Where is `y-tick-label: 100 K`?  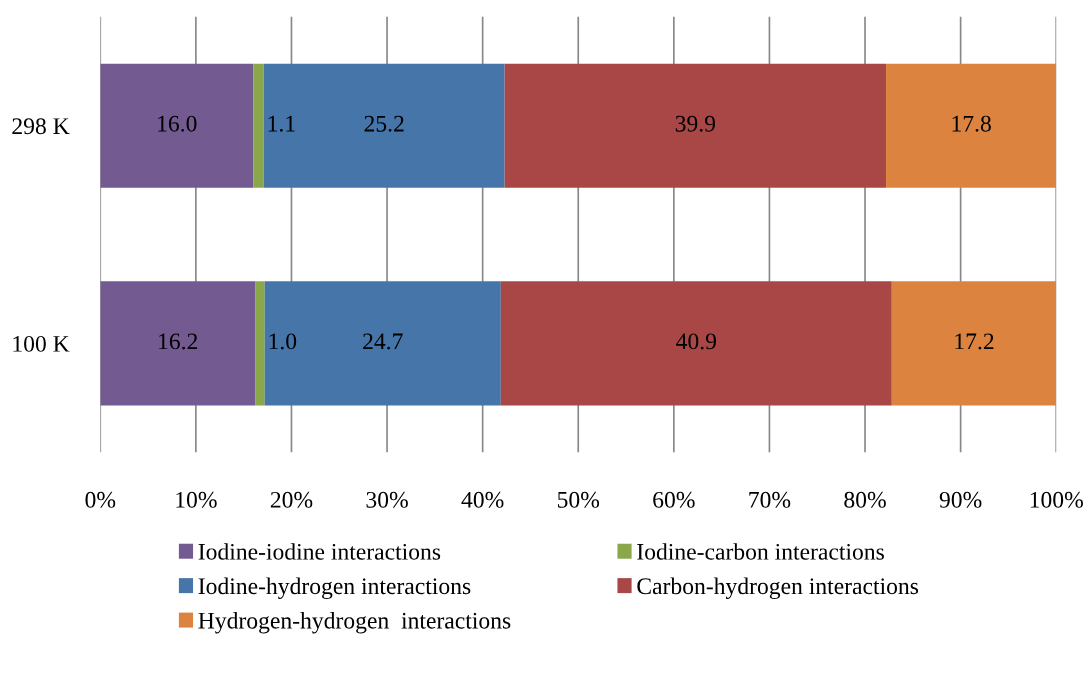
y-tick-label: 100 K is located at coordinates (41, 343).